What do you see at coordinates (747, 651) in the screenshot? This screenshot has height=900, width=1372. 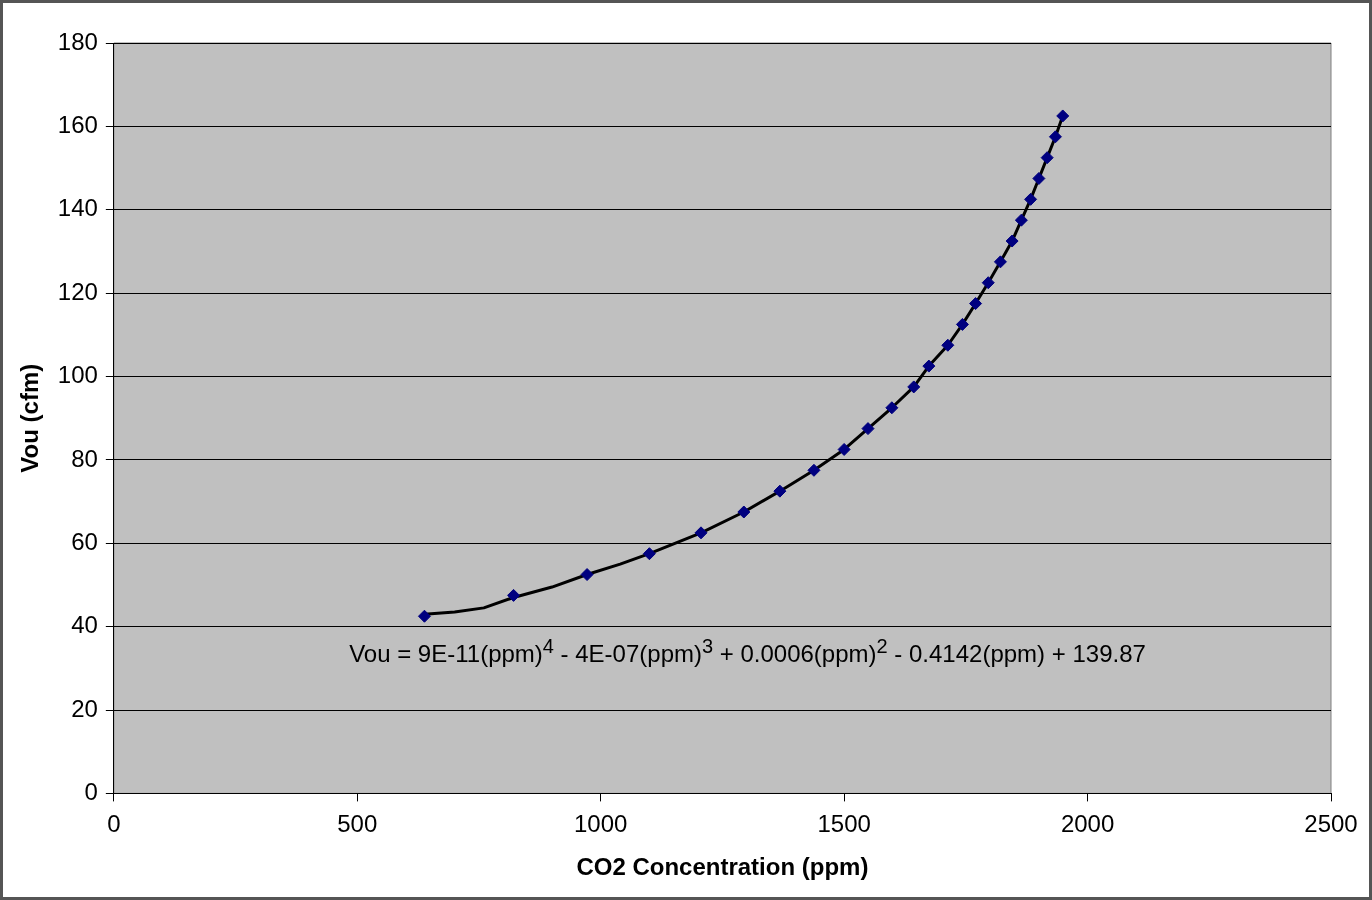 I see `annotation: Vou = 9E-11(ppm)$^{4}$ - 4E-07(ppm)$^{3}$ + 0.0006(ppm)$^{2}$ - 0.4142(ppm) + 139.87` at bounding box center [747, 651].